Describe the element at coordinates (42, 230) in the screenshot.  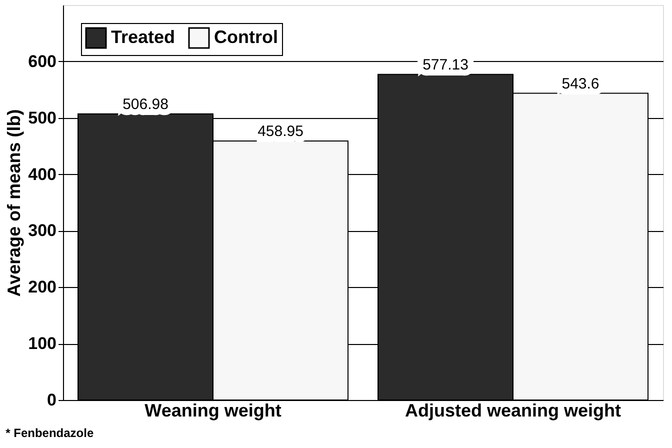
I see `y-tick-label: 300` at that location.